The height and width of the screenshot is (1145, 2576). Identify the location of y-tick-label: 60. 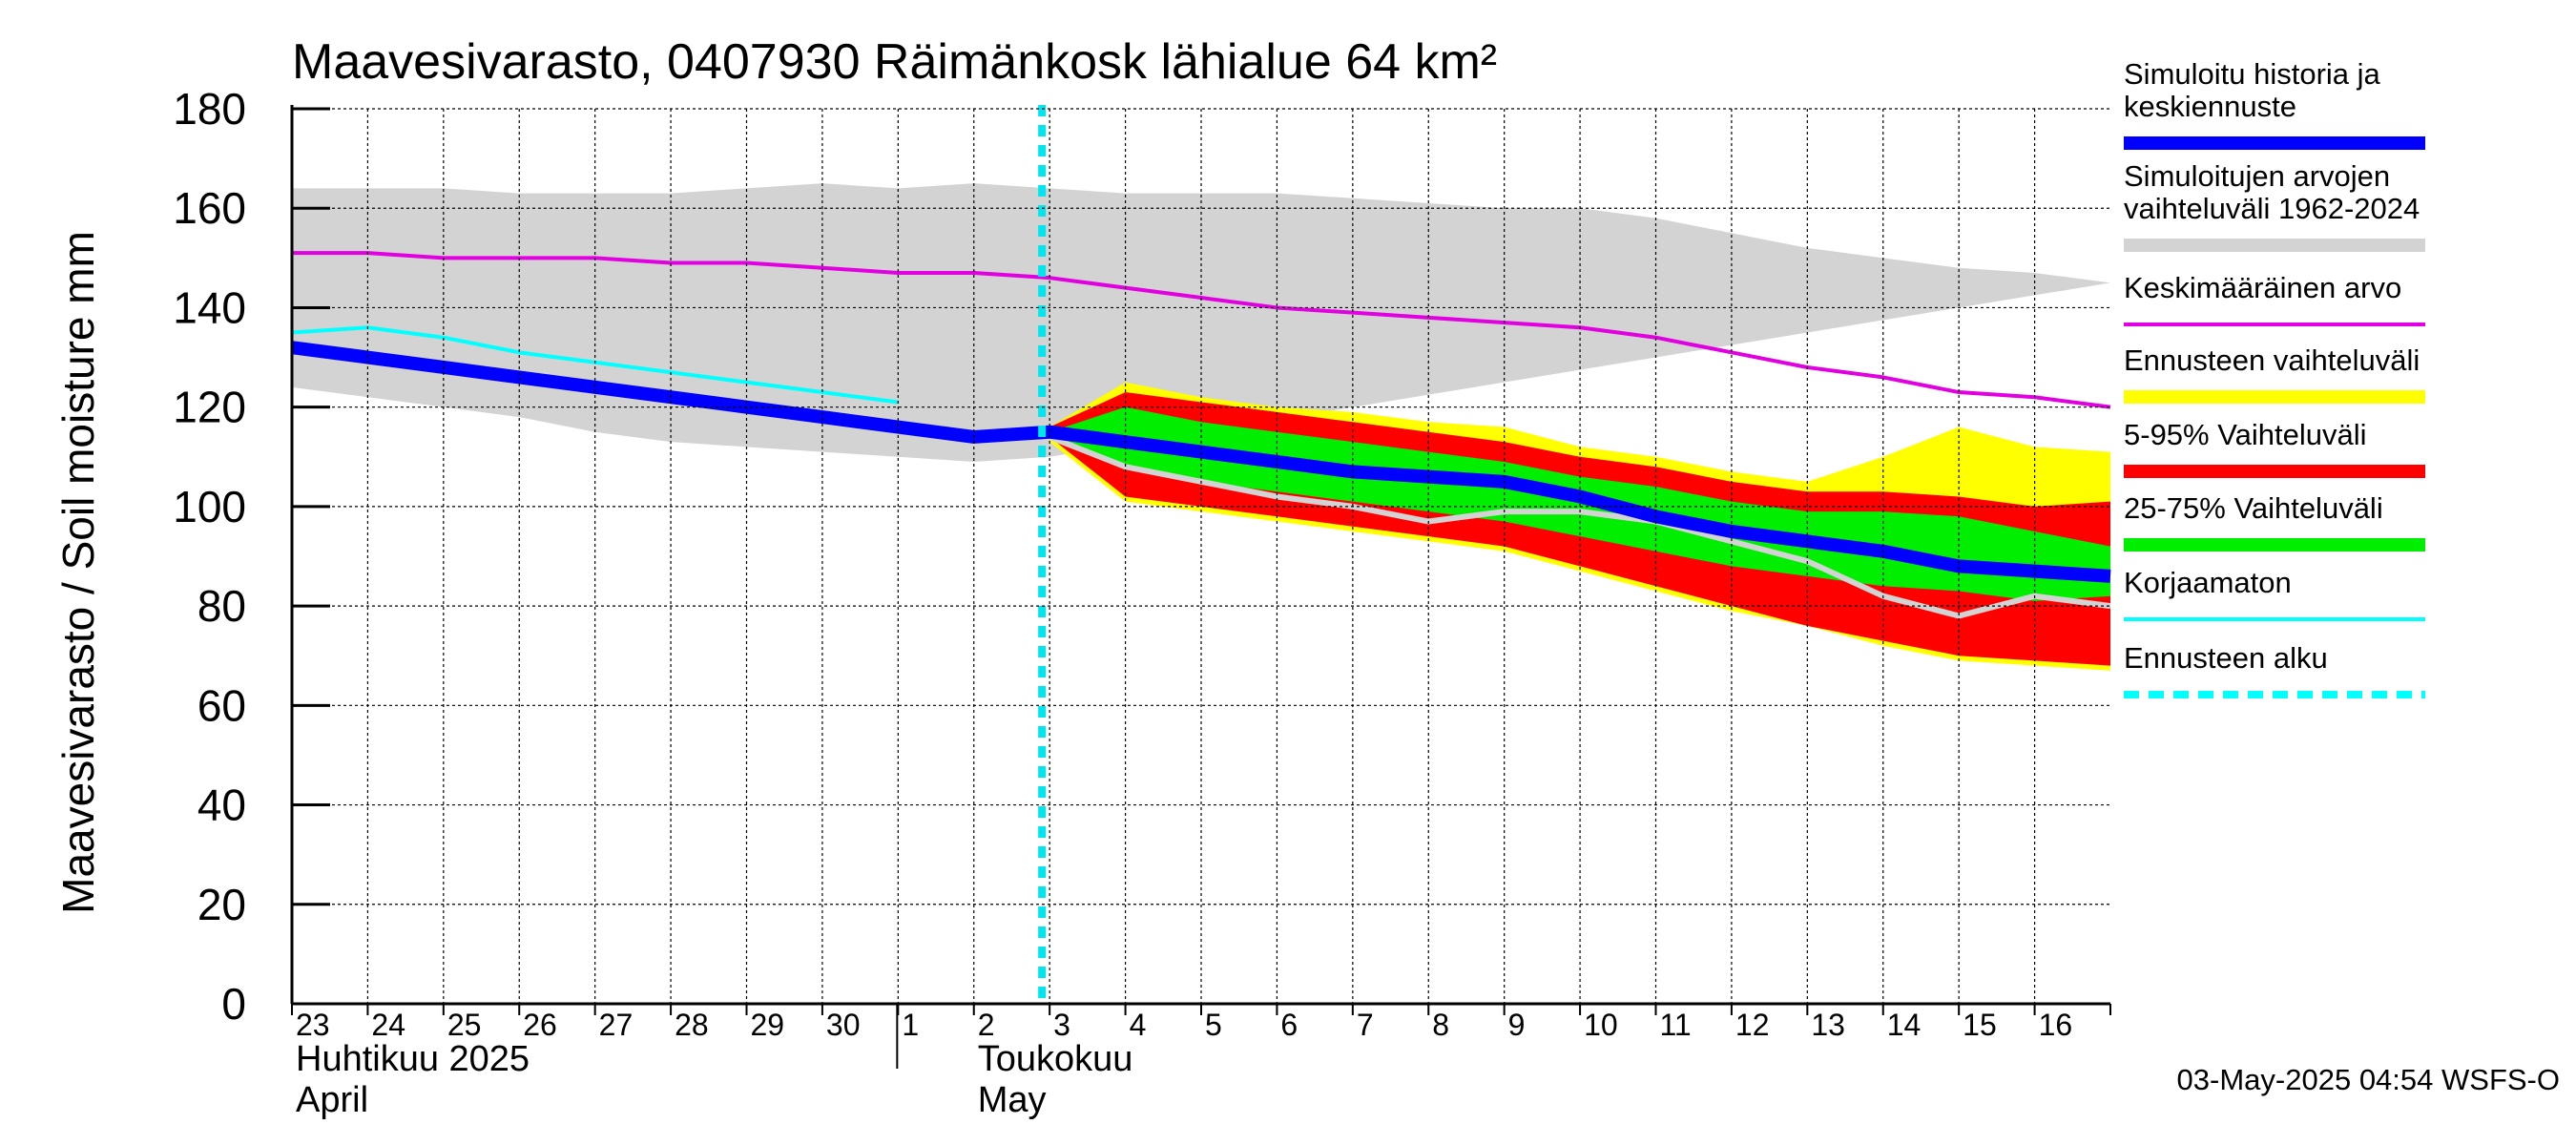
(221, 705).